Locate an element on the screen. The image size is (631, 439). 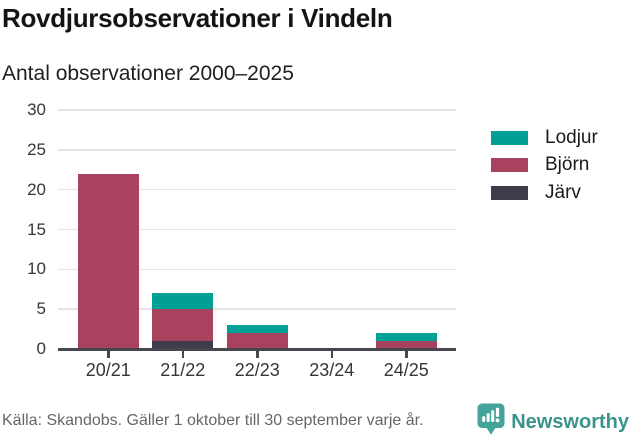
legend-item-björn: Björn is located at coordinates (544, 165).